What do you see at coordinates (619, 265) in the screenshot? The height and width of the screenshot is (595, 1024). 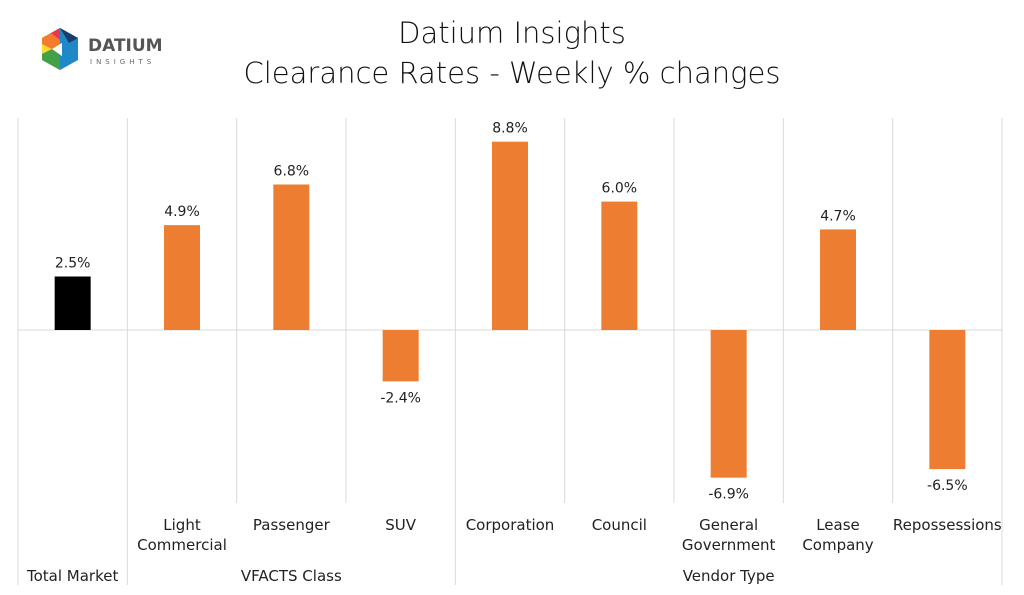 I see `bar-council` at bounding box center [619, 265].